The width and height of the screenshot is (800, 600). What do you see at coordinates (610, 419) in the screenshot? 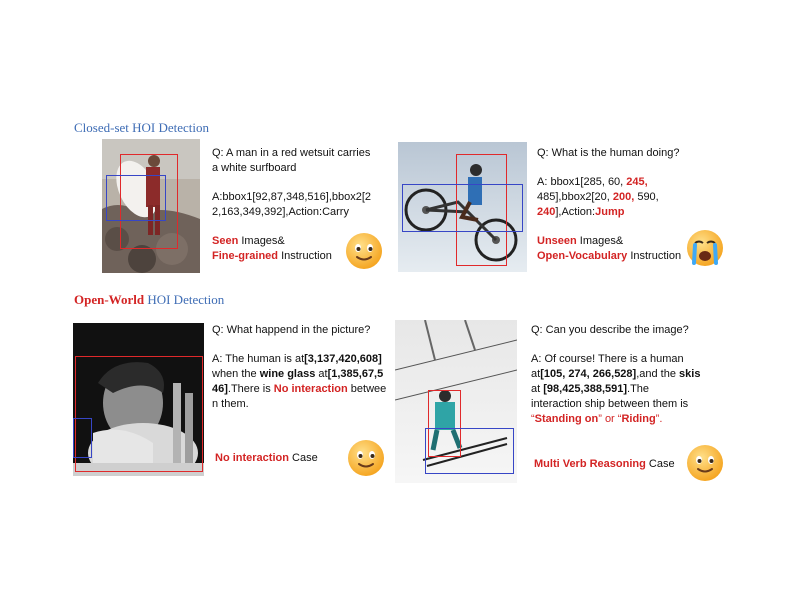
I see `answer-quote: ” or “` at bounding box center [610, 419].